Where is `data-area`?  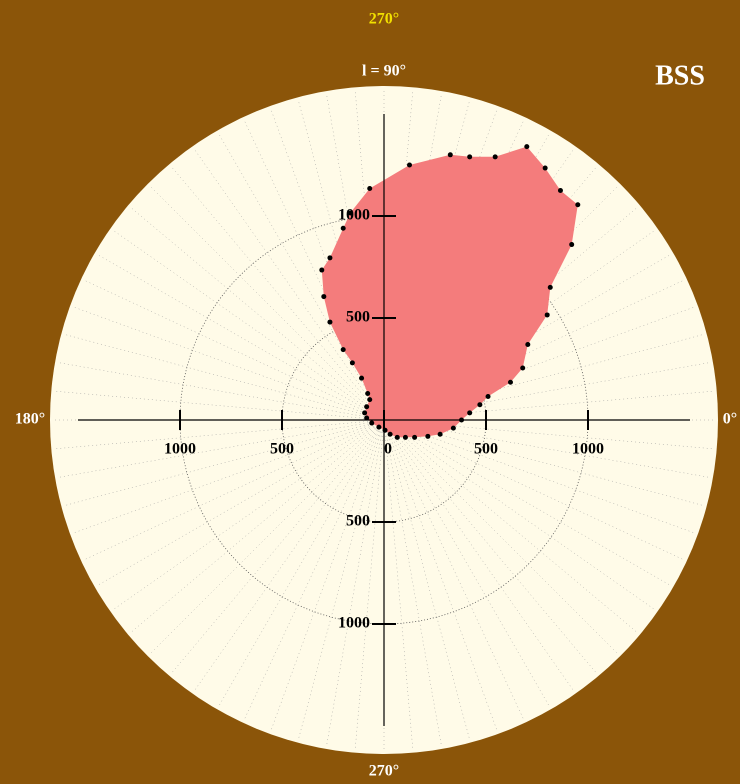
data-area is located at coordinates (449, 292).